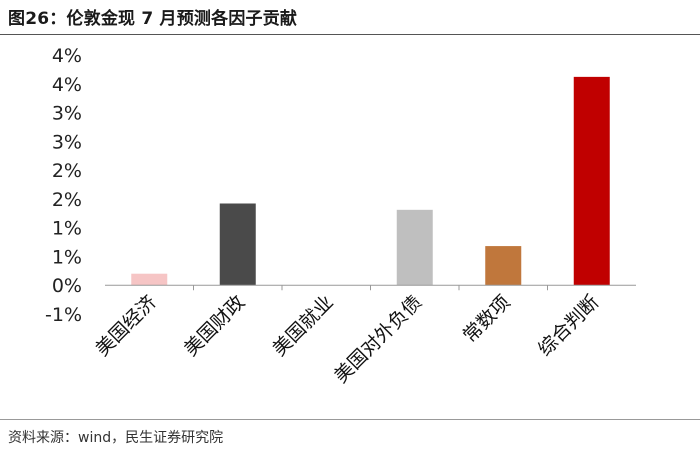 The width and height of the screenshot is (700, 449). What do you see at coordinates (116, 438) in the screenshot?
I see `source-note: 资料来源：wind，民生证券研究院` at bounding box center [116, 438].